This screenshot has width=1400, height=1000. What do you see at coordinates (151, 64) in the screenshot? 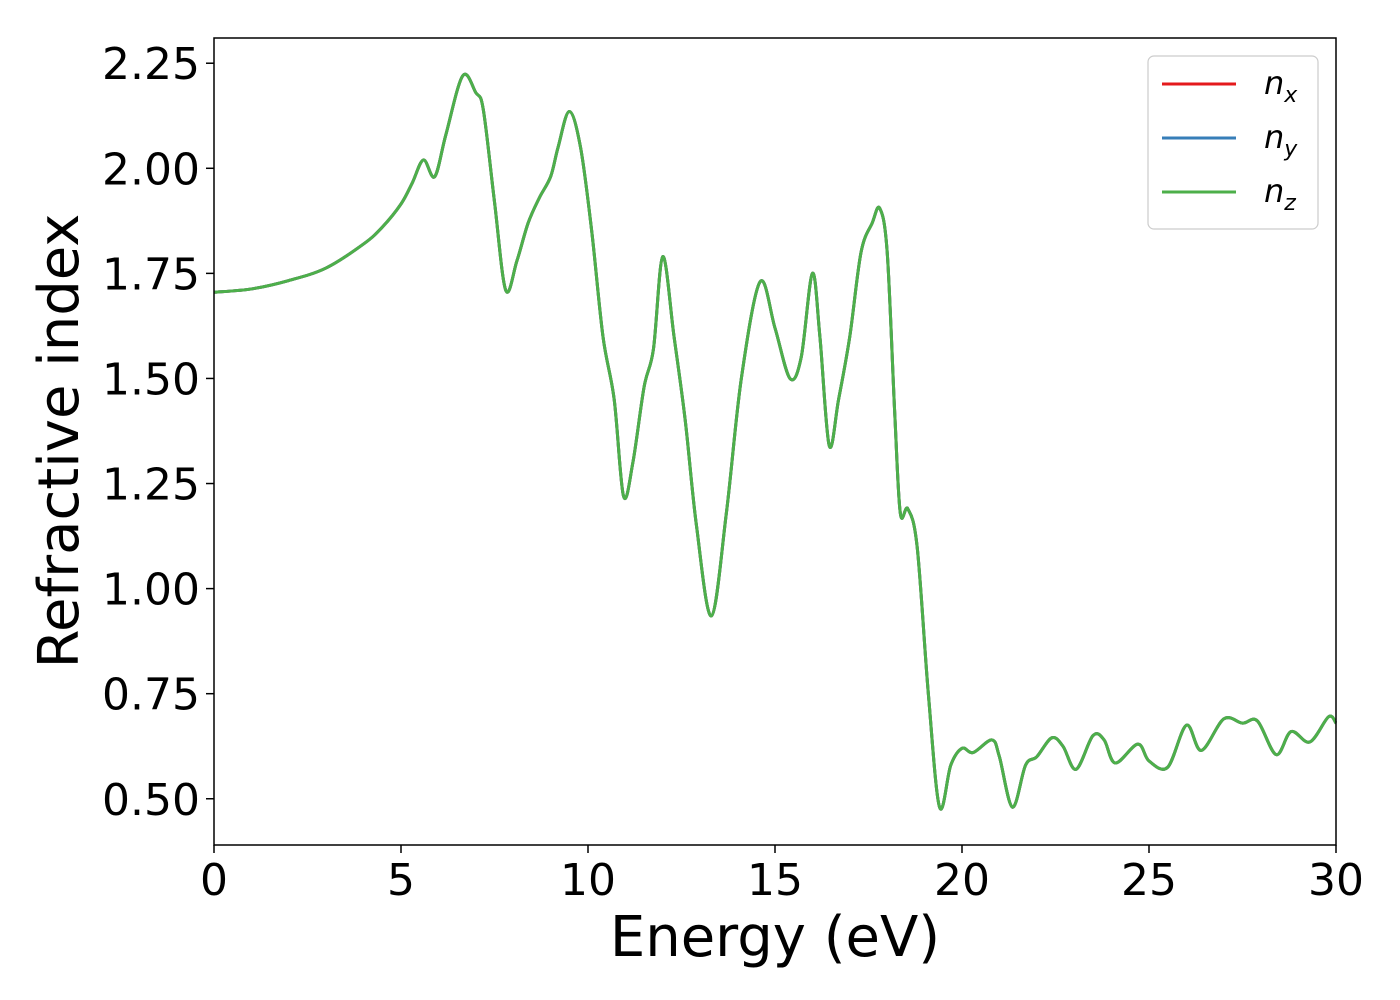
I see `y-tick-label: 2.25` at bounding box center [151, 64].